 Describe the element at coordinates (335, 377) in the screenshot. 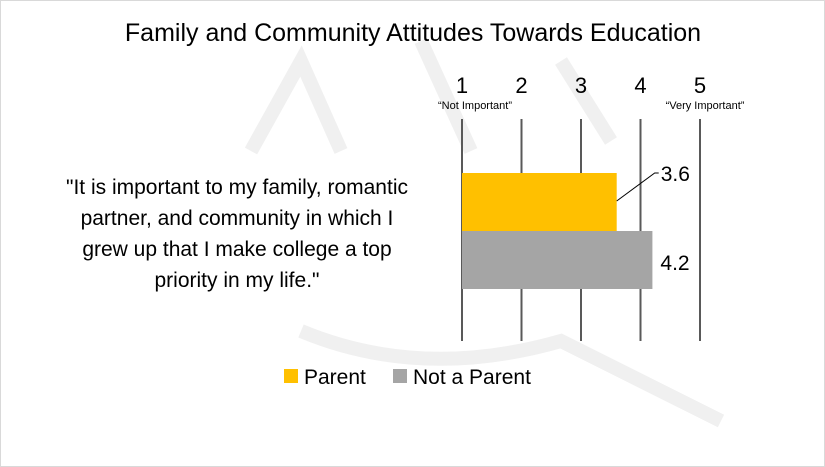

I see `legend-label: Parent` at that location.